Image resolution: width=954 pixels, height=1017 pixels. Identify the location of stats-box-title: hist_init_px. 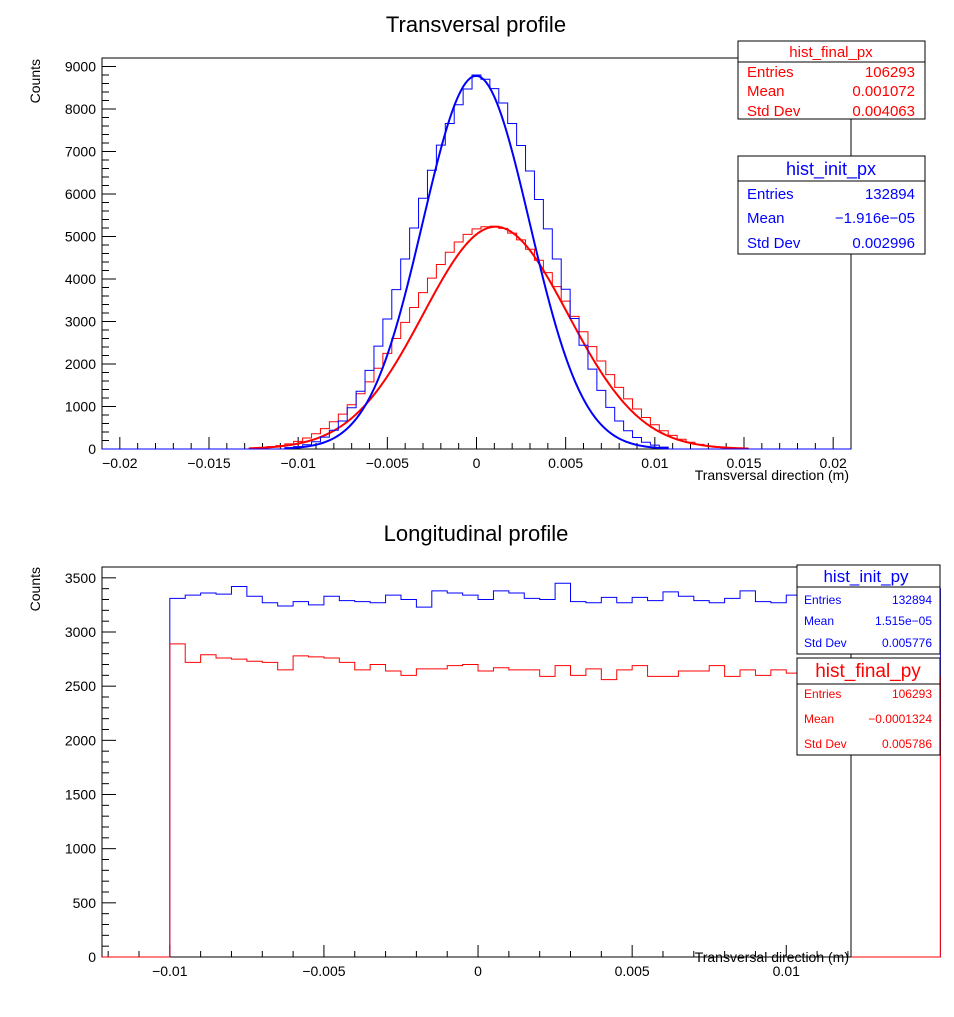
(831, 169).